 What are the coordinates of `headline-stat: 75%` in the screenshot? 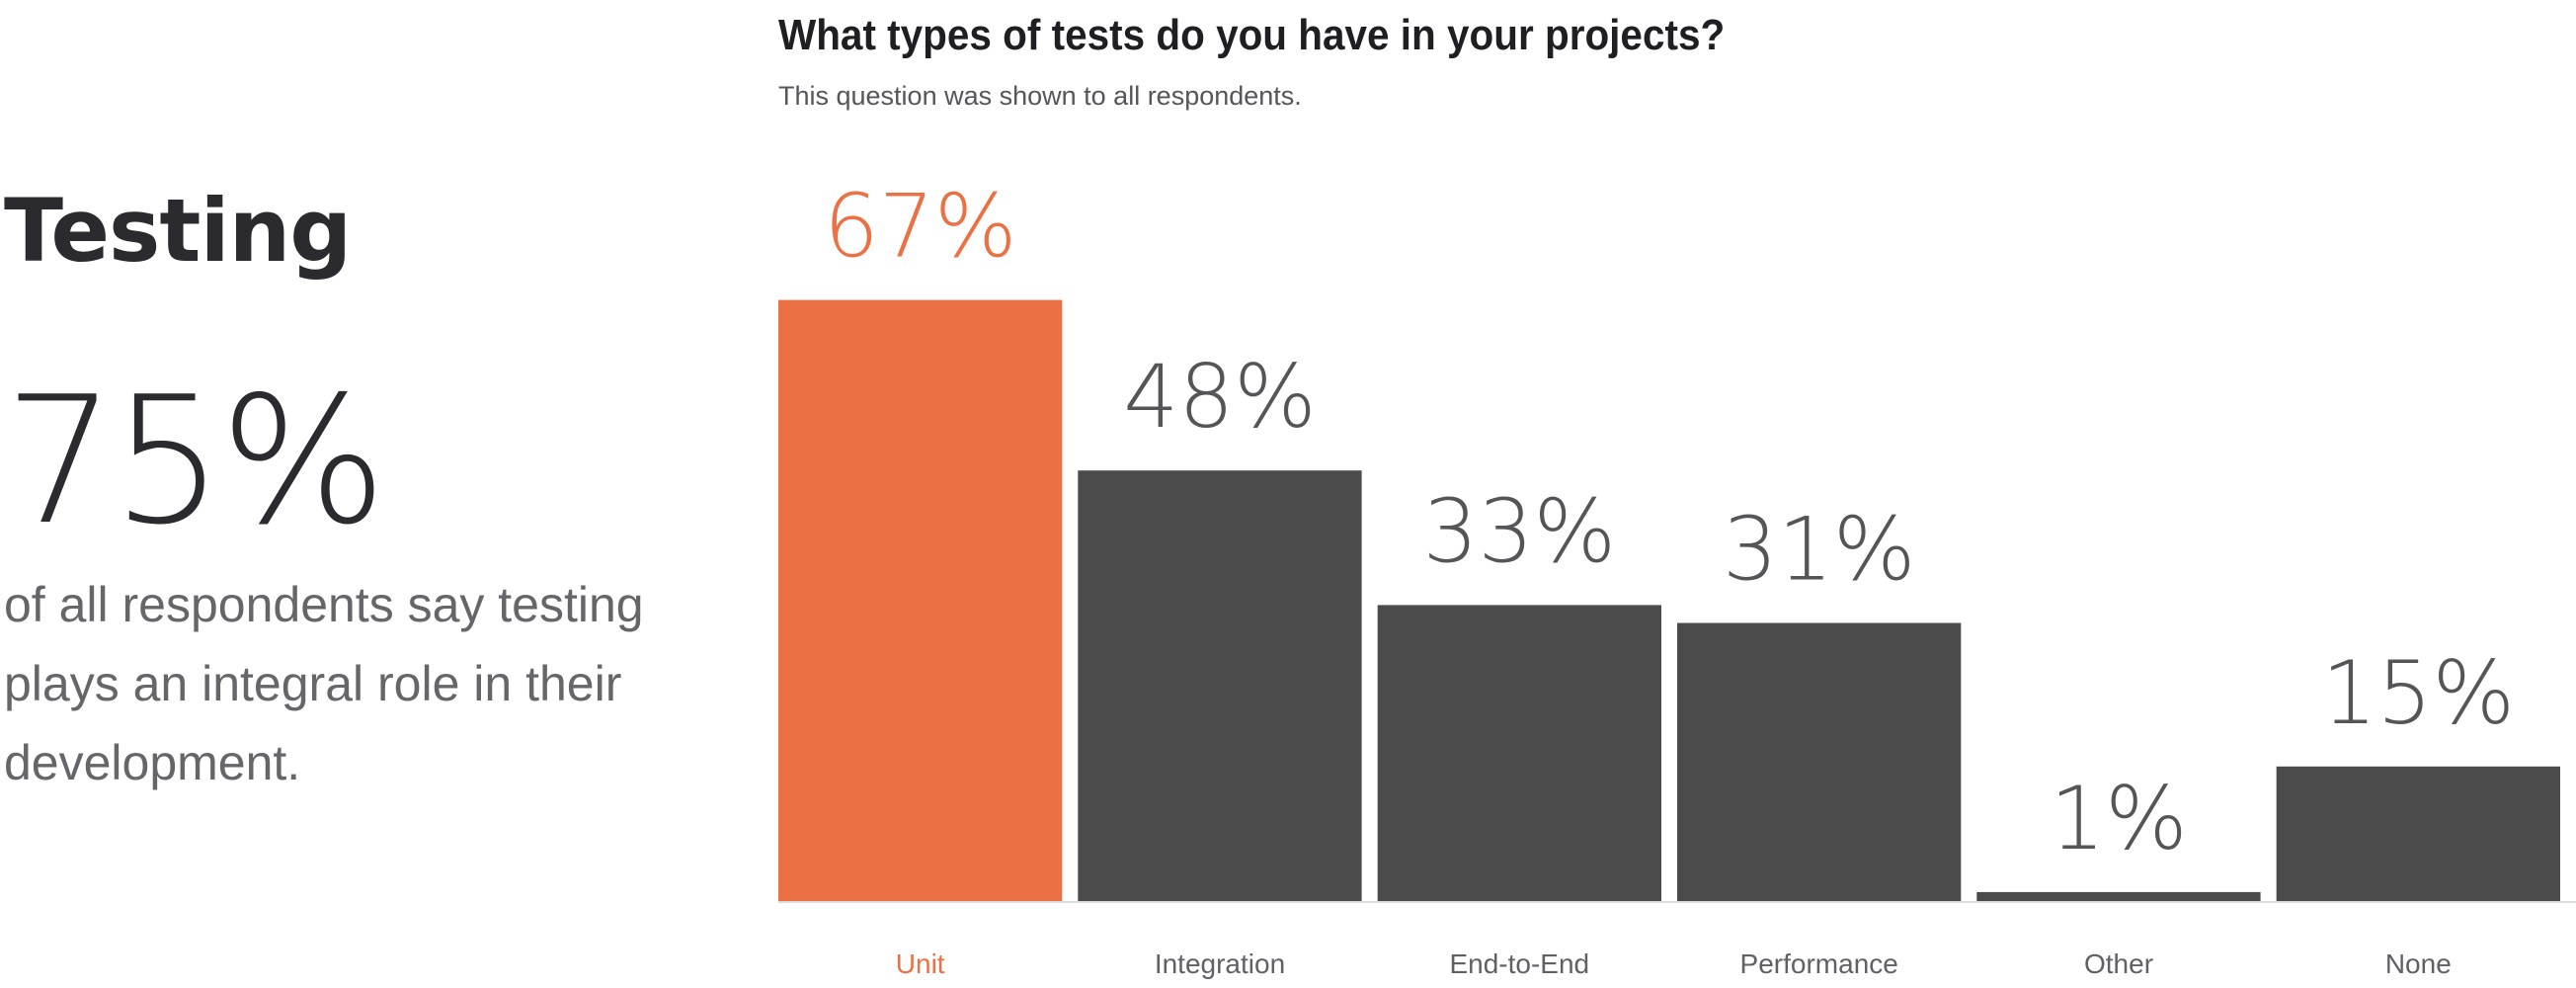 It's located at (195, 461).